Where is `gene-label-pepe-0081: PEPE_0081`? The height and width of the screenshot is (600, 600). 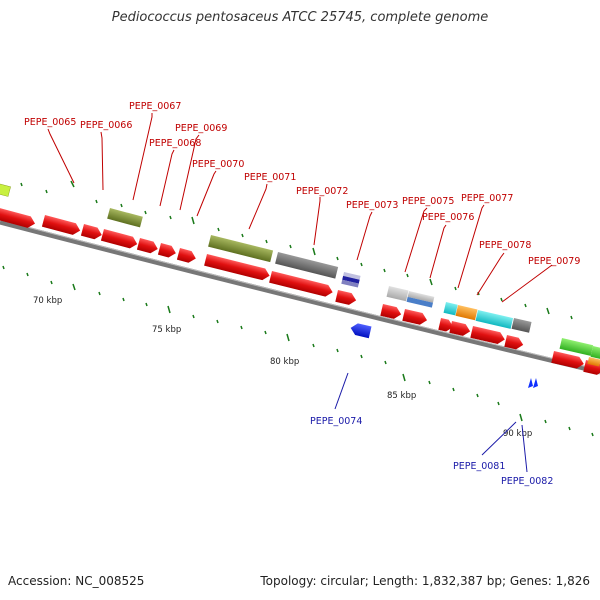
gene-label-pepe-0081: PEPE_0081 is located at coordinates (479, 466).